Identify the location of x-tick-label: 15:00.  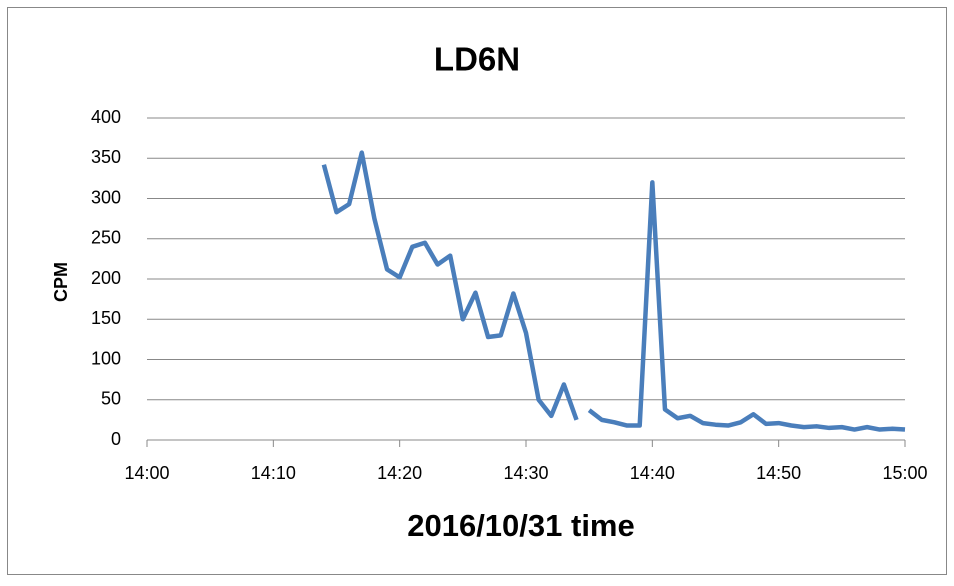
(904, 473).